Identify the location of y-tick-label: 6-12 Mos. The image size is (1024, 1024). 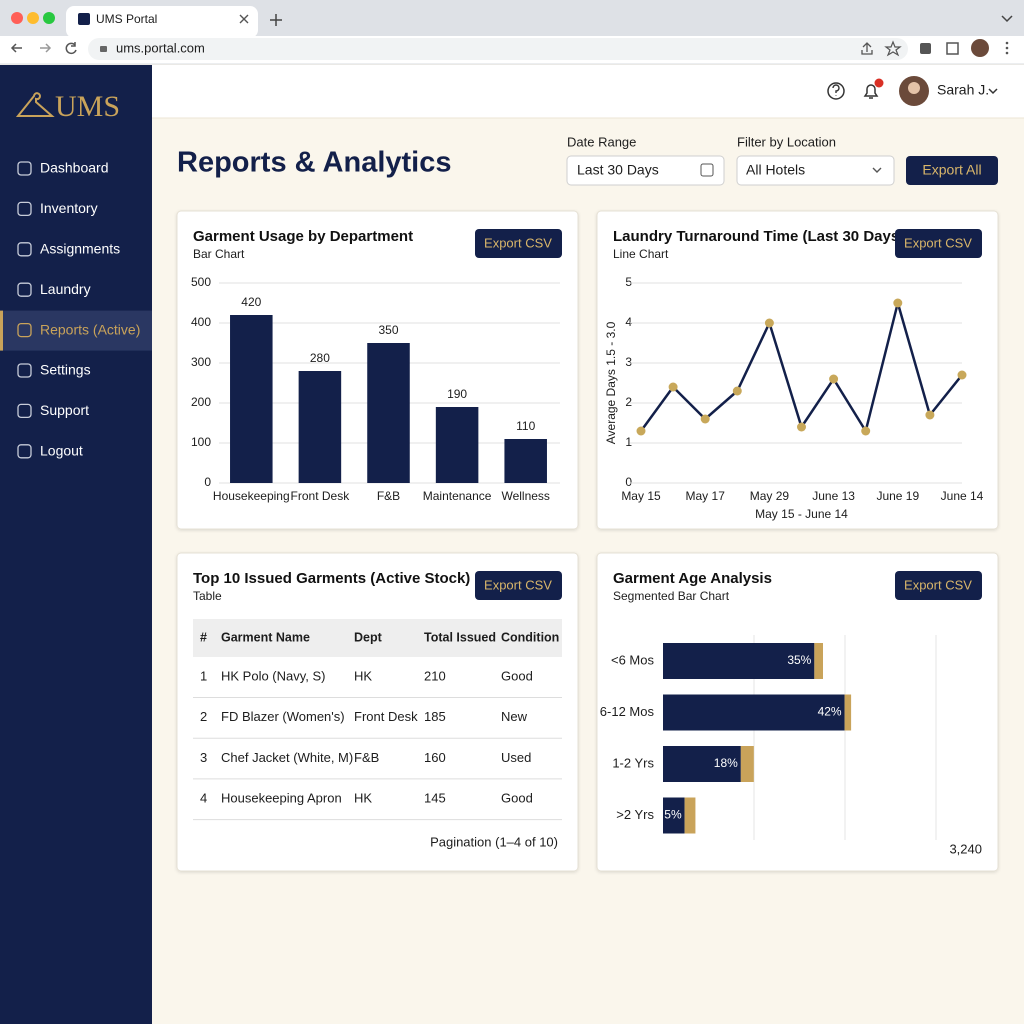
(627, 711).